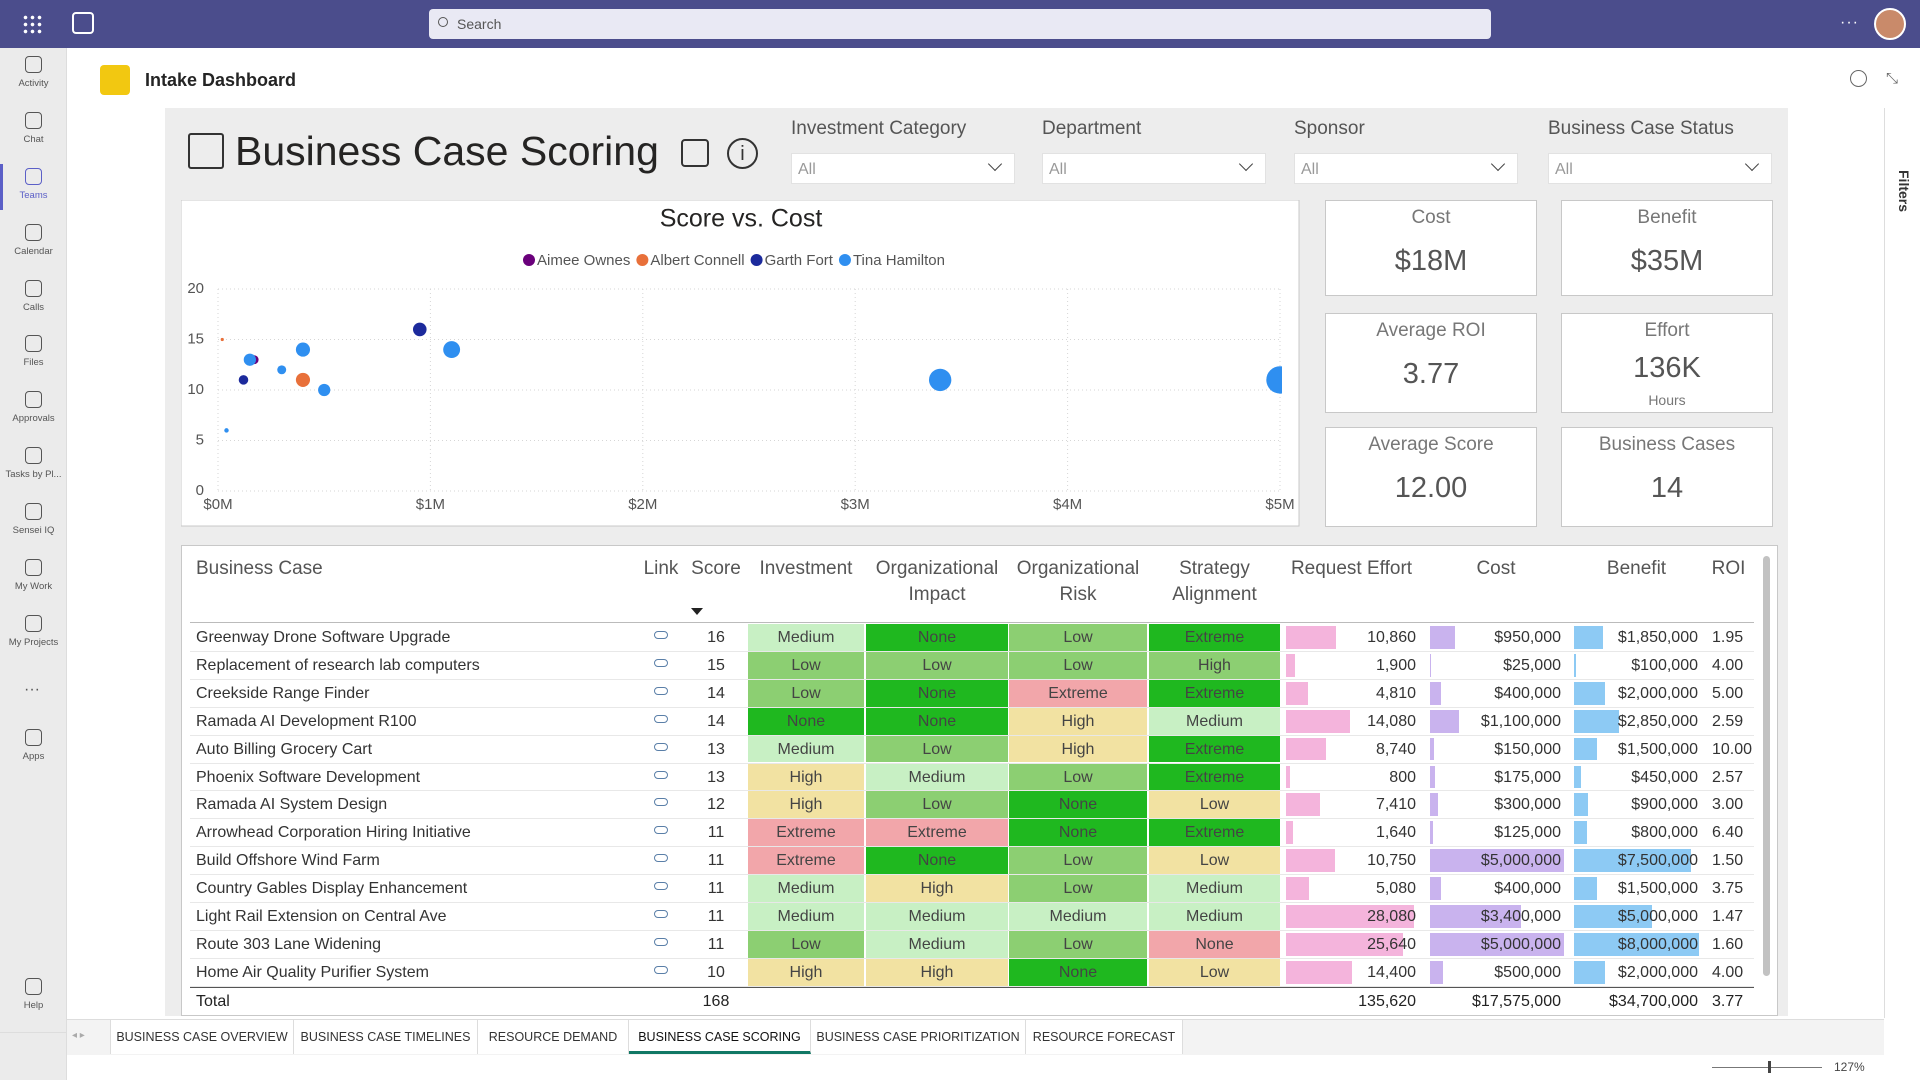  What do you see at coordinates (960, 24) in the screenshot?
I see `search-box: Search` at bounding box center [960, 24].